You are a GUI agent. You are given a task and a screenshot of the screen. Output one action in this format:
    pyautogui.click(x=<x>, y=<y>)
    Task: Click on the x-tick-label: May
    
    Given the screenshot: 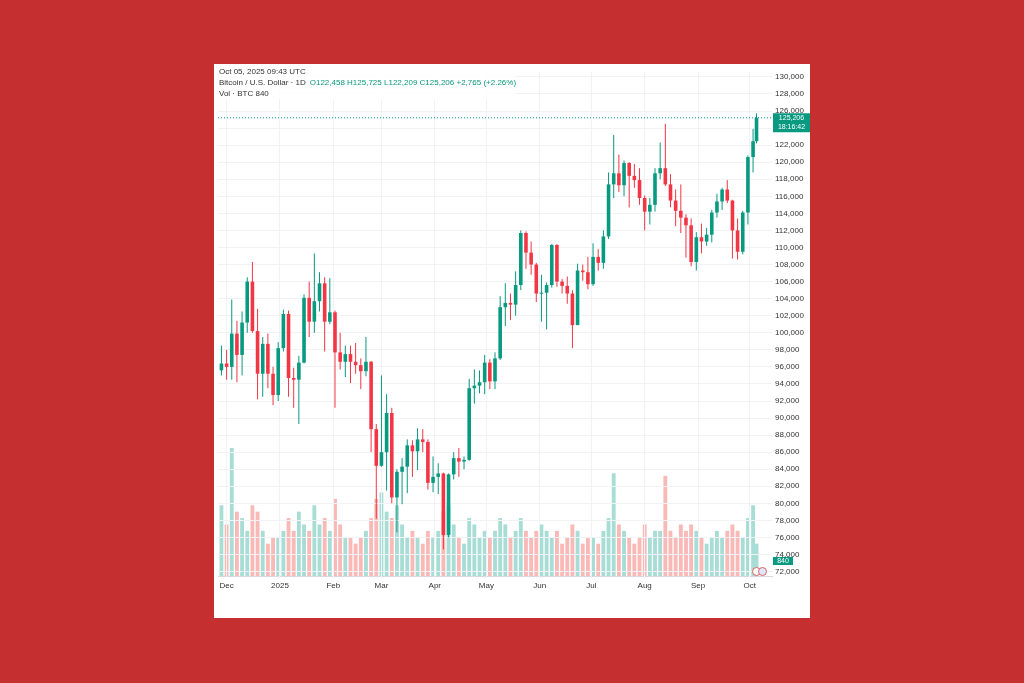 What is the action you would take?
    pyautogui.click(x=486, y=586)
    